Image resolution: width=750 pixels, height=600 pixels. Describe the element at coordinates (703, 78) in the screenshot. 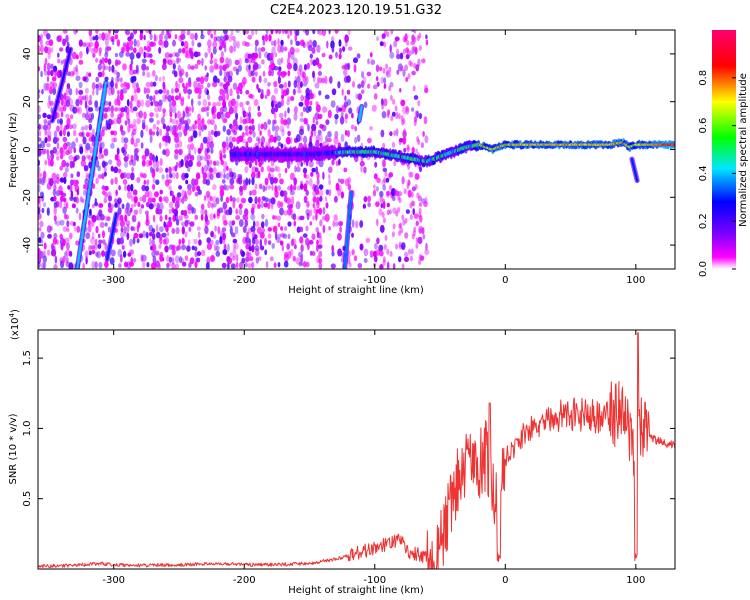

I see `colorbar-tick-label: 0.8` at that location.